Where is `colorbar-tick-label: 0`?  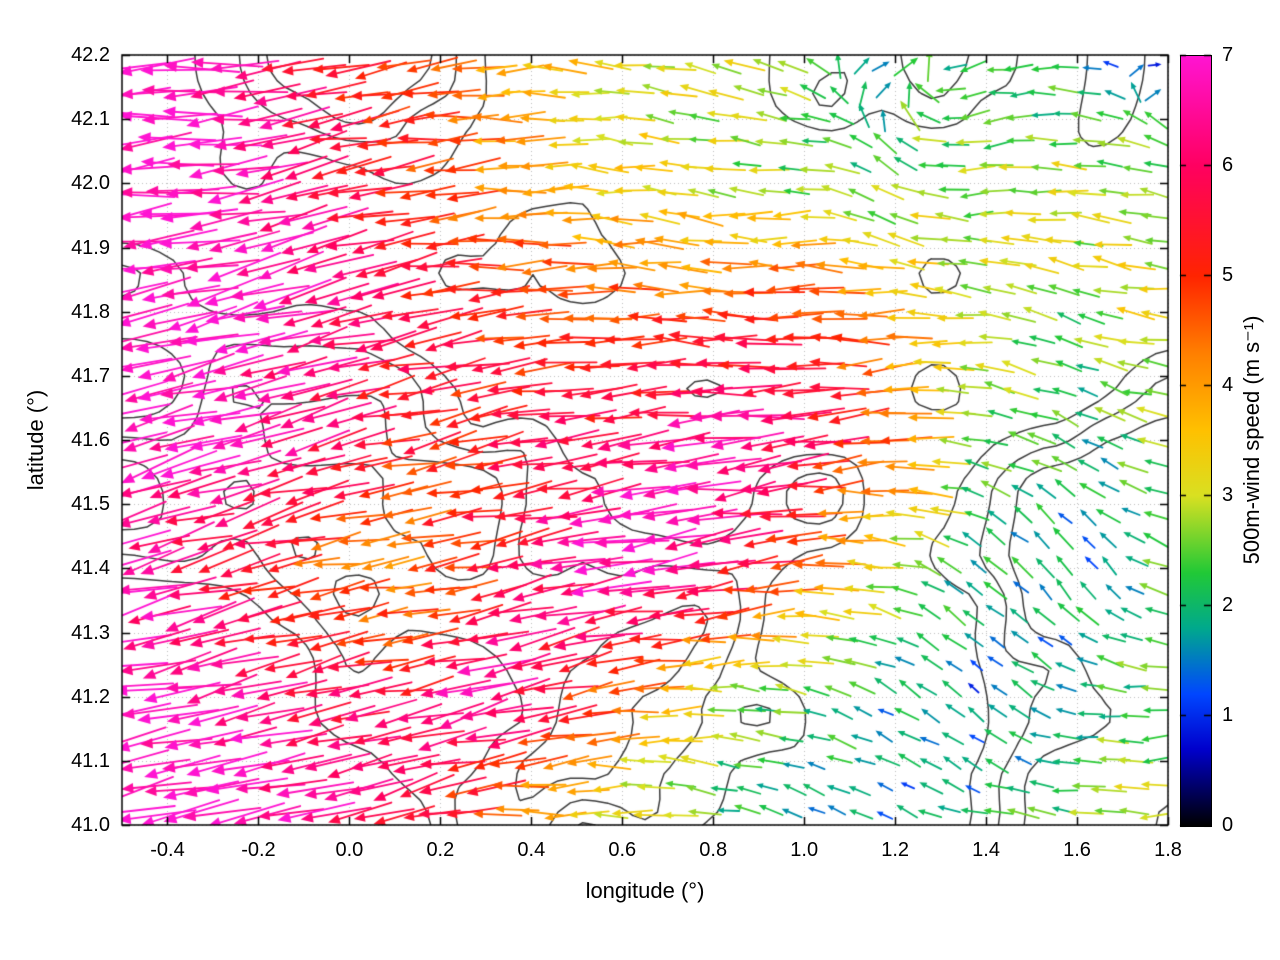
colorbar-tick-label: 0 is located at coordinates (1228, 825).